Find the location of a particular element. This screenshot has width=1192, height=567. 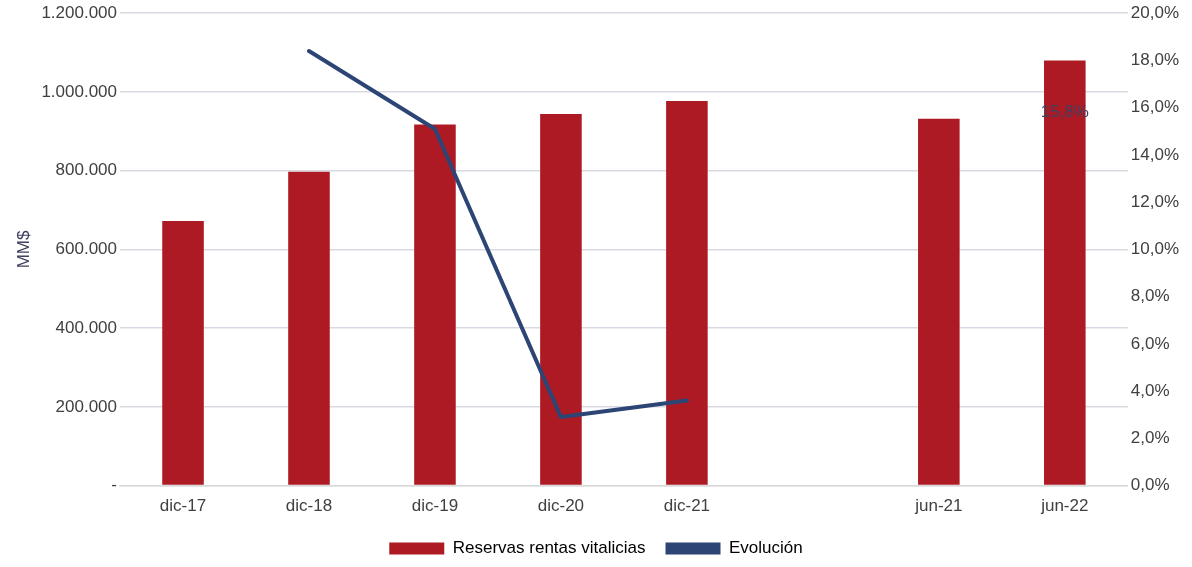

x-tick-label: dic-17 is located at coordinates (183, 506).